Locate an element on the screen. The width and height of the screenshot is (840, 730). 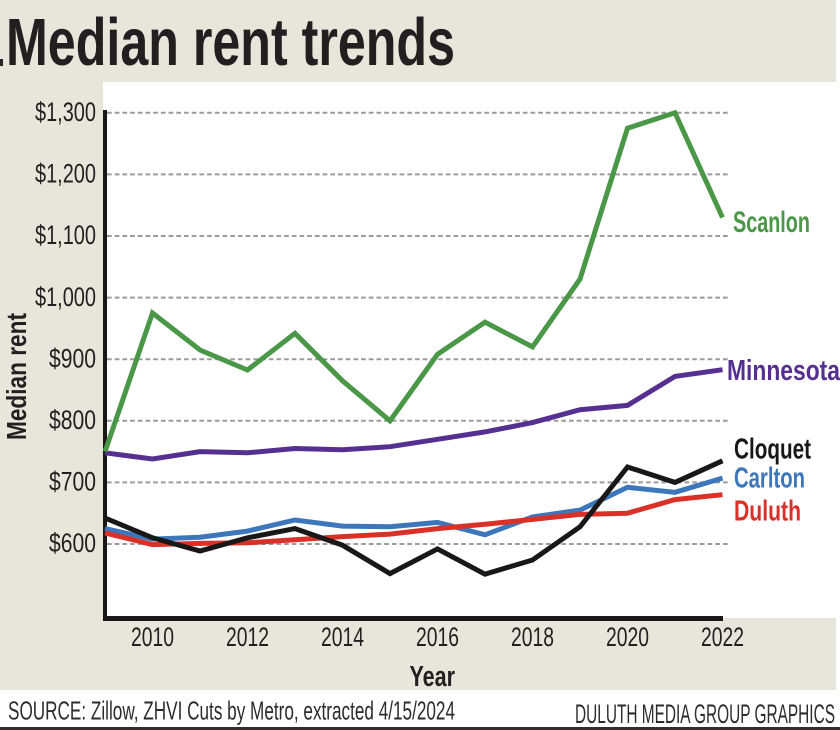
svg-text: Duluth is located at coordinates (767, 512).